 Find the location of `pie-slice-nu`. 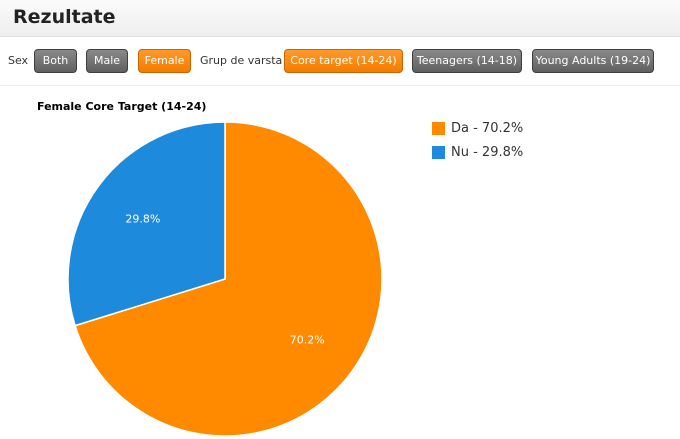

pie-slice-nu is located at coordinates (146, 224).